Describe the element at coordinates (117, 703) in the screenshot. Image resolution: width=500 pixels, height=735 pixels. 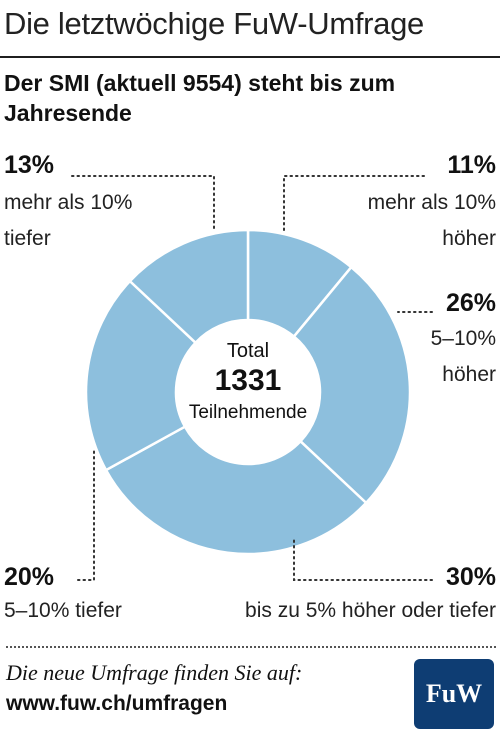
I see `footer-link: www.fuw.ch/umfragen` at that location.